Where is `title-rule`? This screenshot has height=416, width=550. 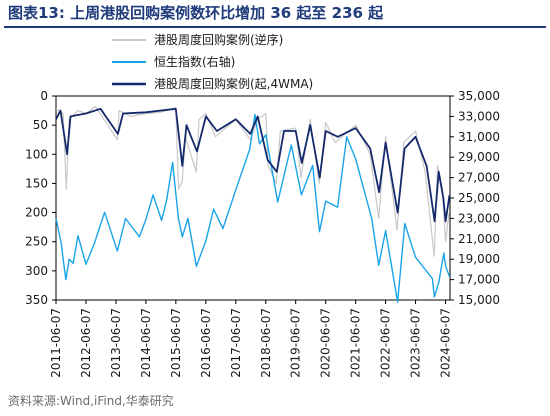
title-rule is located at coordinates (275, 27).